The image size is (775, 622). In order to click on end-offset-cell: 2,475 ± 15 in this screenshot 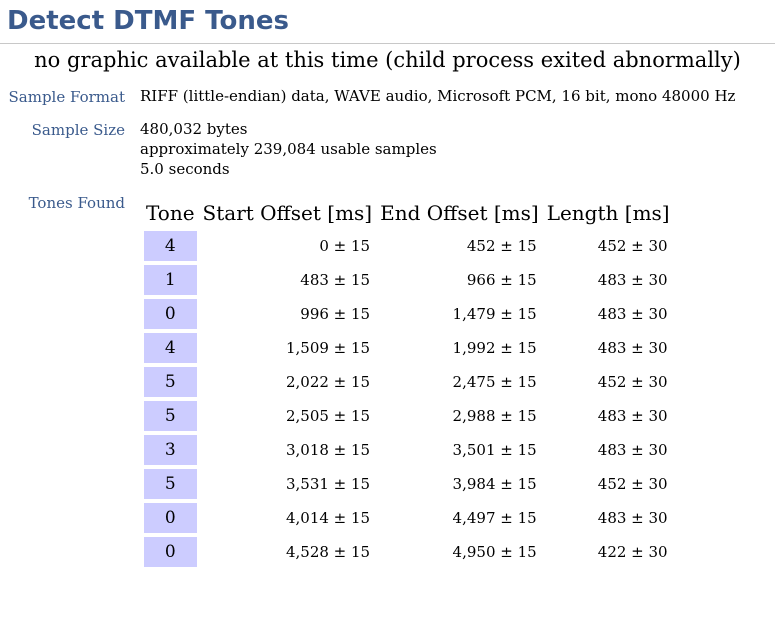, I will do `click(494, 382)`.